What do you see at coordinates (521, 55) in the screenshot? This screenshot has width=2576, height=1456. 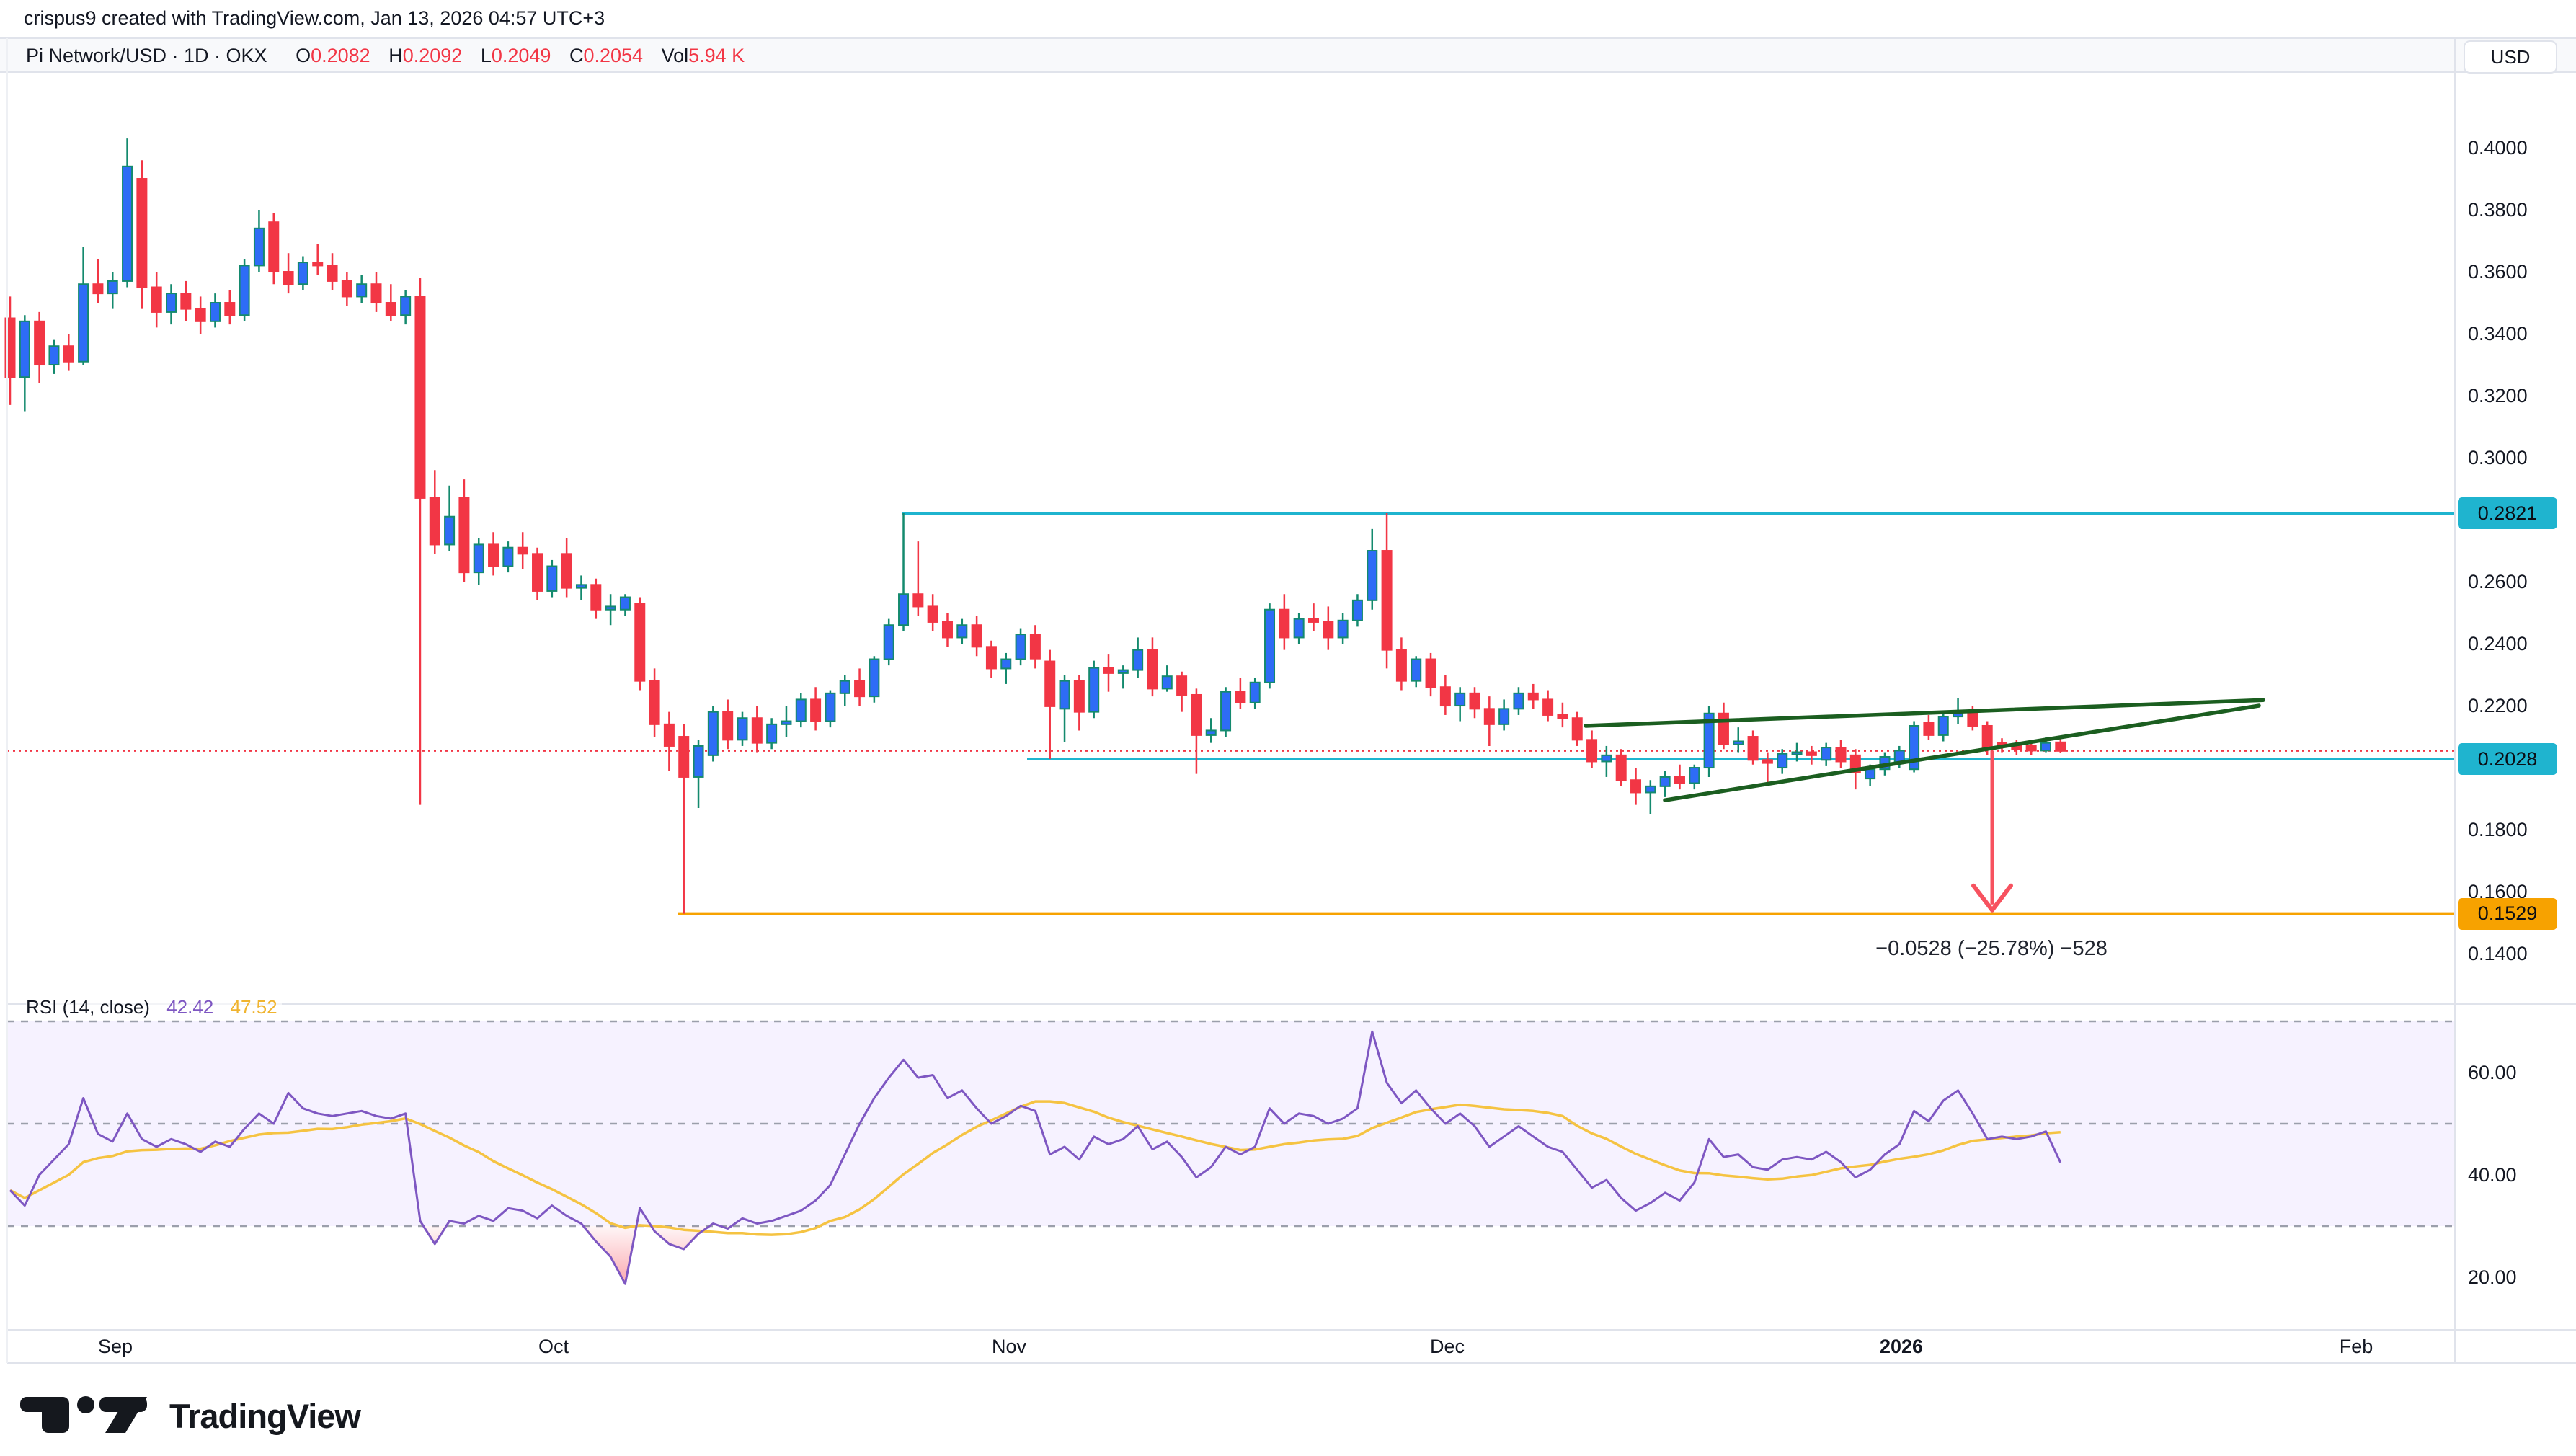 I see `low-value: 0.2049` at bounding box center [521, 55].